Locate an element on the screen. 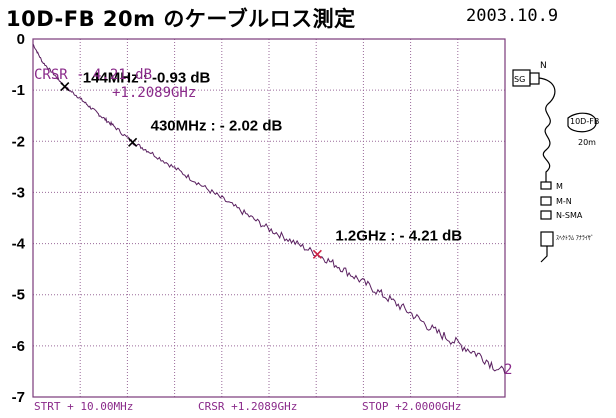 The image size is (616, 418). mn-adapter is located at coordinates (546, 201).